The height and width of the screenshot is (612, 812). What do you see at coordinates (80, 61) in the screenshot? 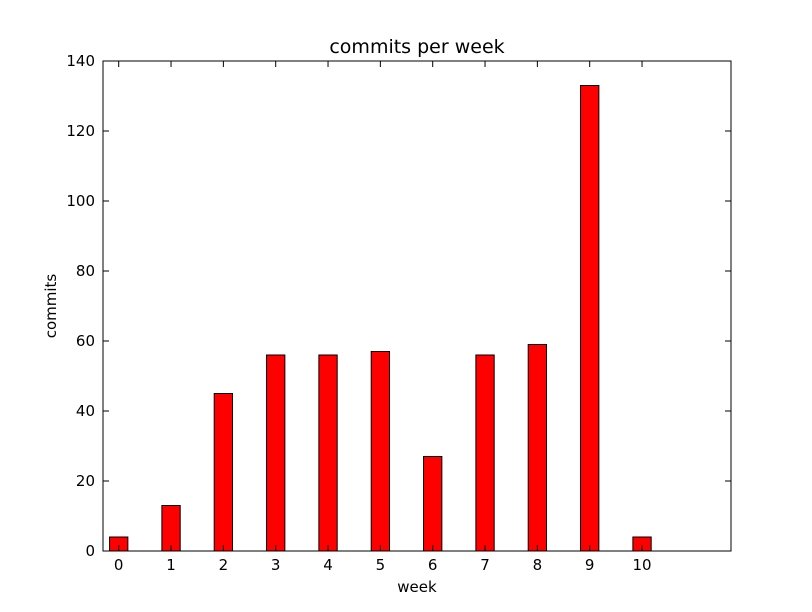
I see `y-tick-label: 140` at bounding box center [80, 61].